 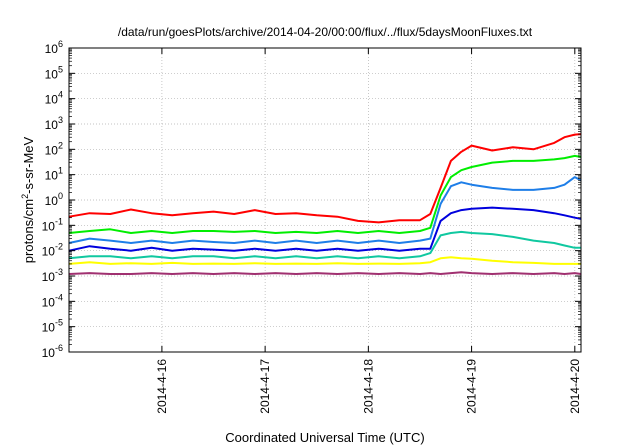 What do you see at coordinates (60, 120) in the screenshot?
I see `y-tick-exponent: 3` at bounding box center [60, 120].